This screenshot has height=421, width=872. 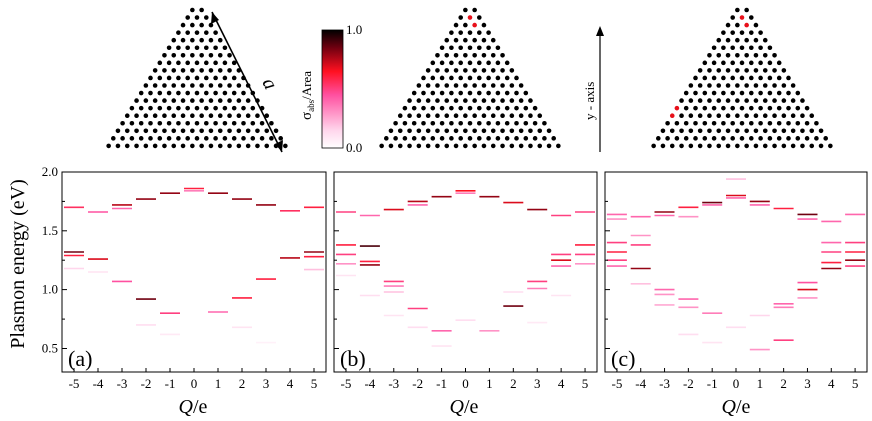 What do you see at coordinates (353, 358) in the screenshot?
I see `panel-label-b: (b)` at bounding box center [353, 358].